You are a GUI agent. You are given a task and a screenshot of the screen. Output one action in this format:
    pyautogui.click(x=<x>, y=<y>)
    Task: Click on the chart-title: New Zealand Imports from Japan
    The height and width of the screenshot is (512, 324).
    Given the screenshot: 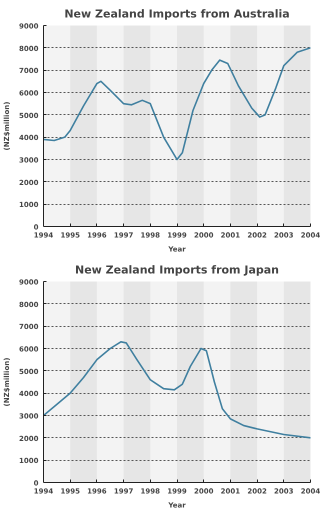 What is the action you would take?
    pyautogui.click(x=177, y=270)
    